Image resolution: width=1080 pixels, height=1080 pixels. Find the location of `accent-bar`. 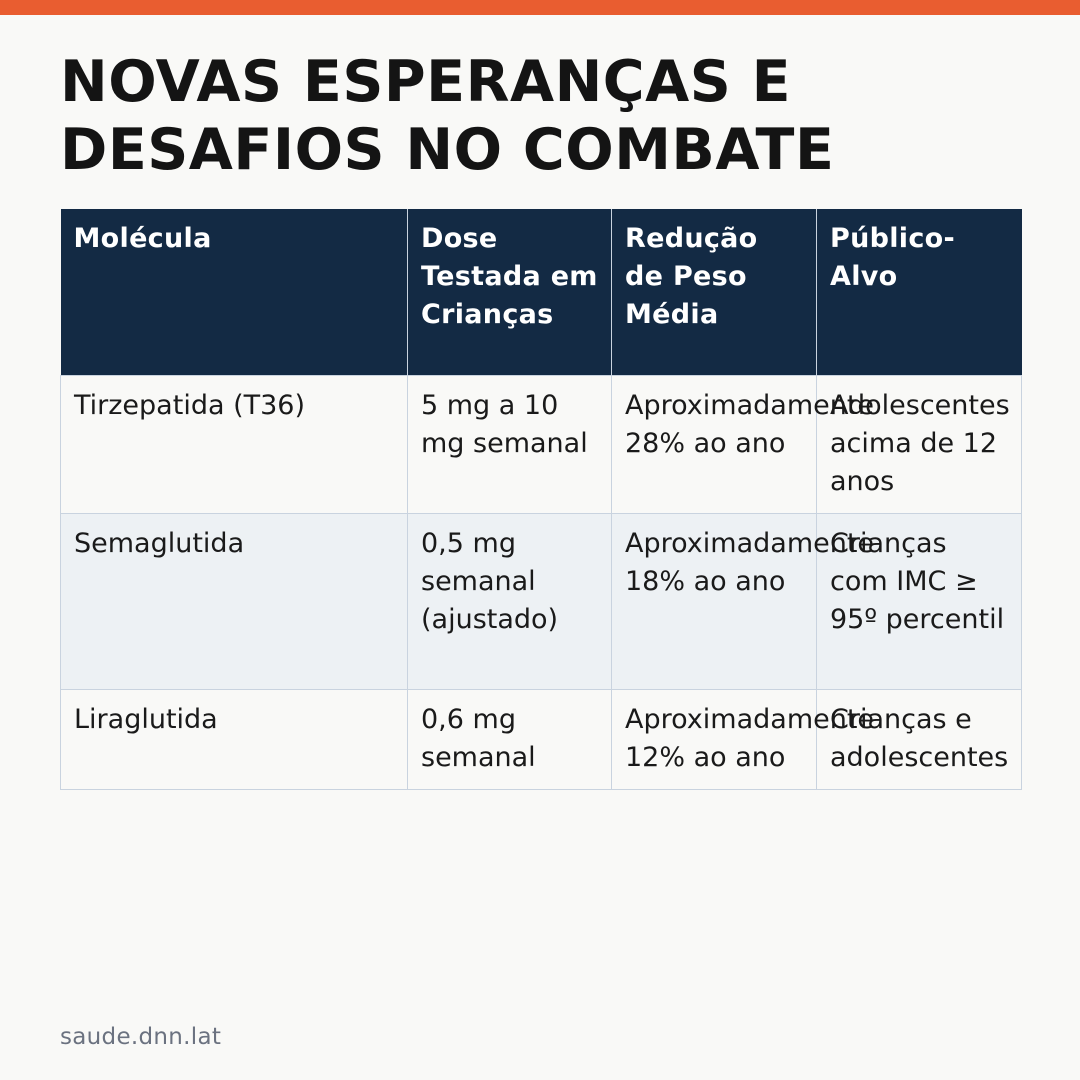

accent-bar is located at coordinates (540, 7).